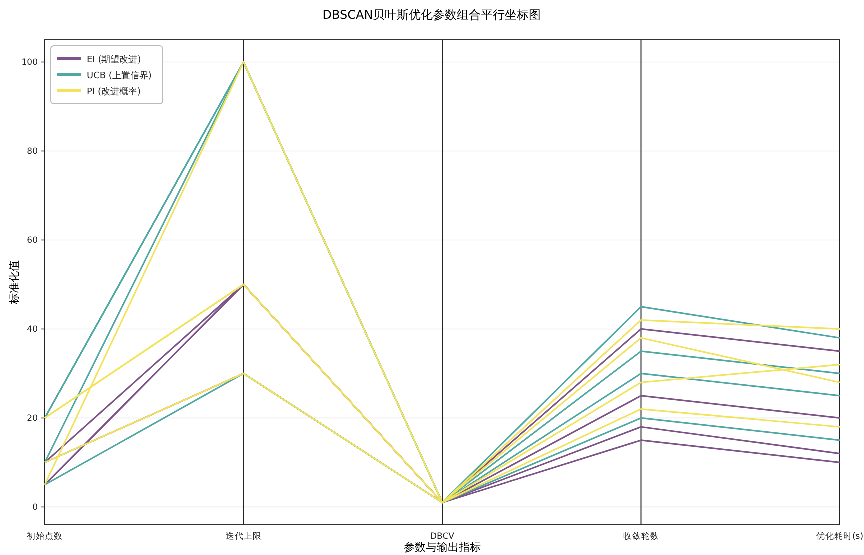 This screenshot has height=555, width=864. What do you see at coordinates (432, 15) in the screenshot?
I see `chart-title: DBSCAN贝叶斯优化参数组合平行坐标图` at bounding box center [432, 15].